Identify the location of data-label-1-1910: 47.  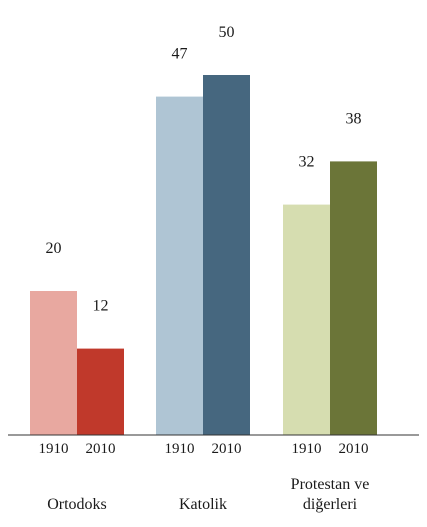
(180, 54).